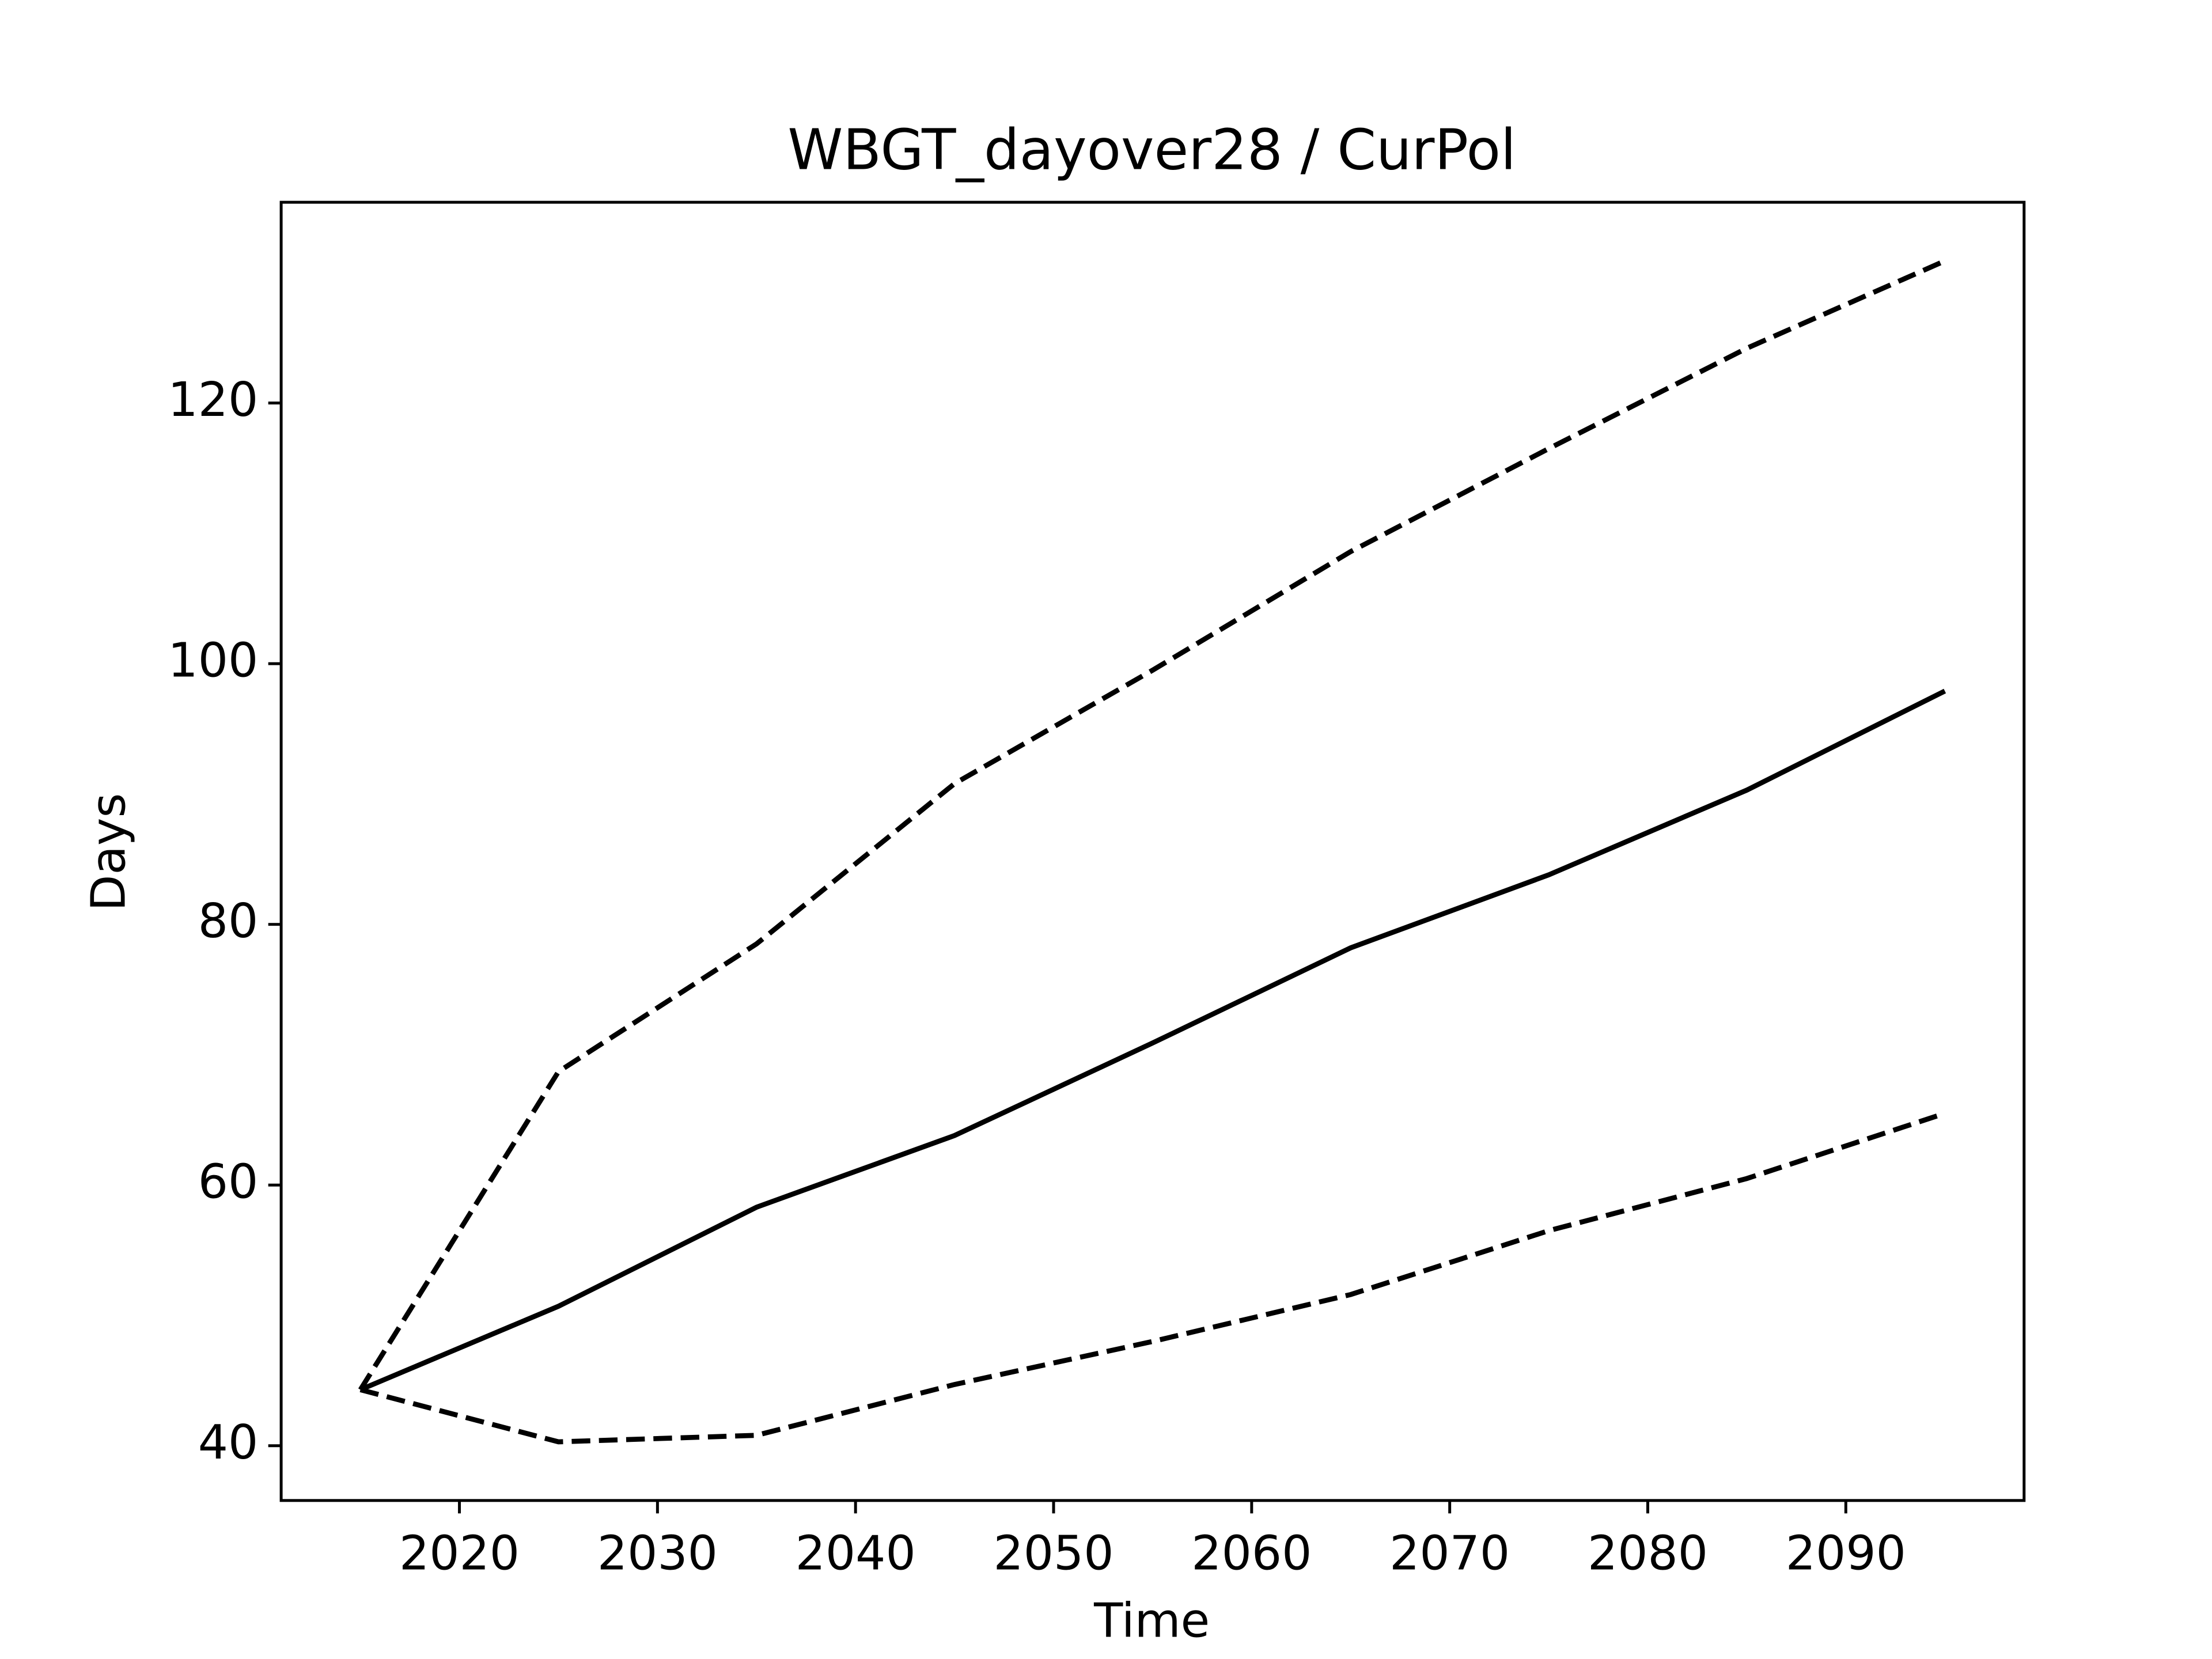 The width and height of the screenshot is (2212, 1659). I want to click on x-tick-label: 2070, so click(1449, 1553).